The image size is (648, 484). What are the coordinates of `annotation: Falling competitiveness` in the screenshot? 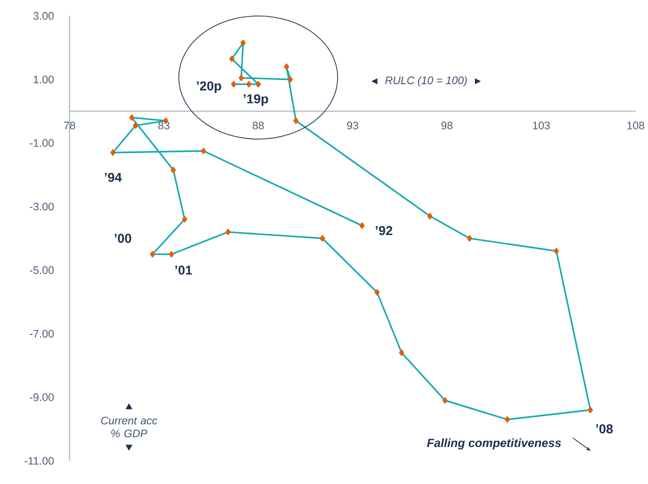 It's located at (494, 444).